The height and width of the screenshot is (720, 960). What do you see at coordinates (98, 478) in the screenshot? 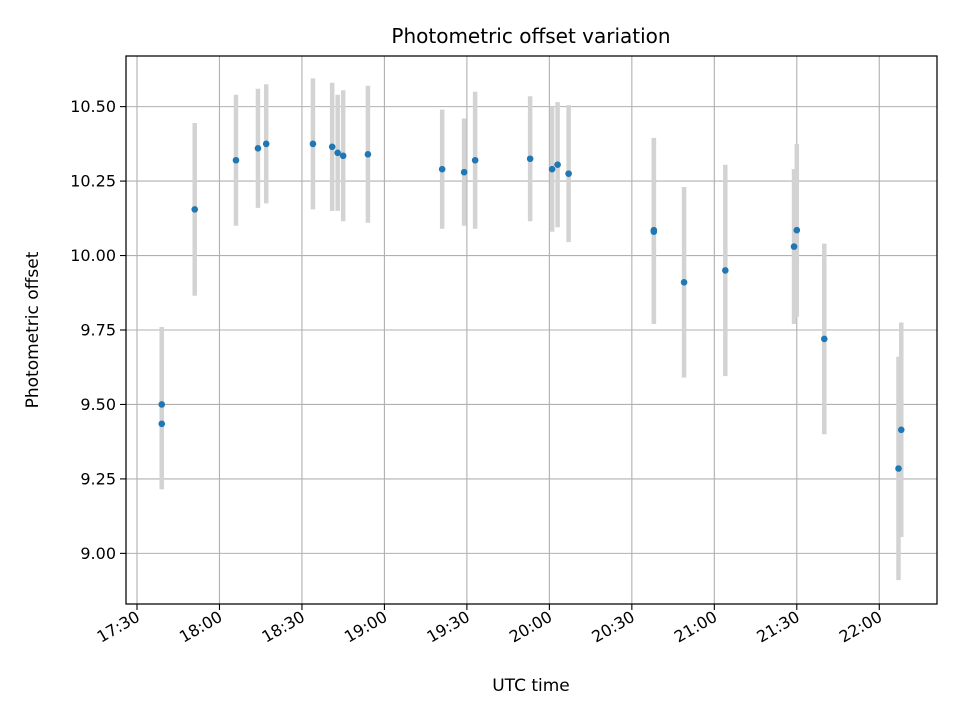
I see `y-tick-label: 9.25` at bounding box center [98, 478].